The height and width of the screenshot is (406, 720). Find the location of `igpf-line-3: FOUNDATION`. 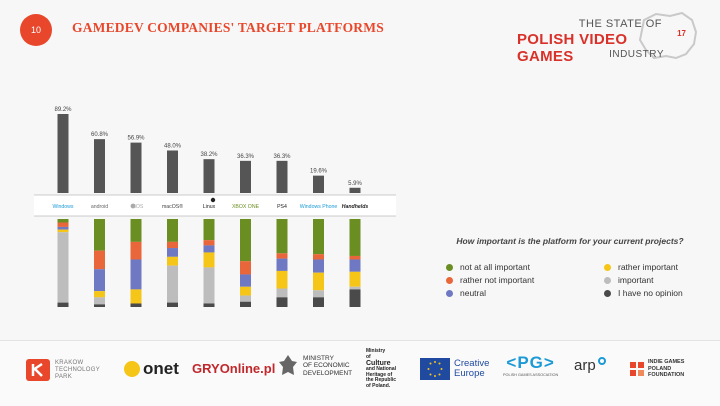

igpf-line-3: FOUNDATION is located at coordinates (666, 375).